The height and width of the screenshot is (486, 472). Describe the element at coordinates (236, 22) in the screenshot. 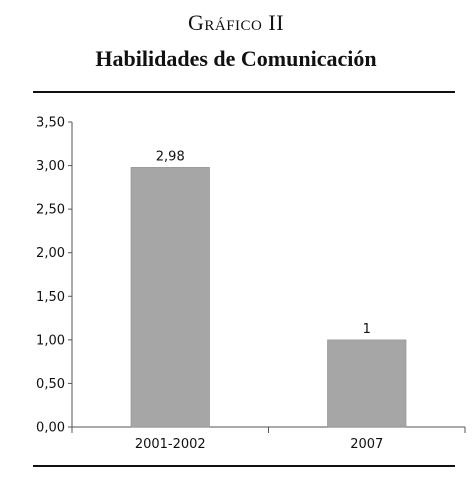

I see `chart-kicker: Gráfico II` at that location.